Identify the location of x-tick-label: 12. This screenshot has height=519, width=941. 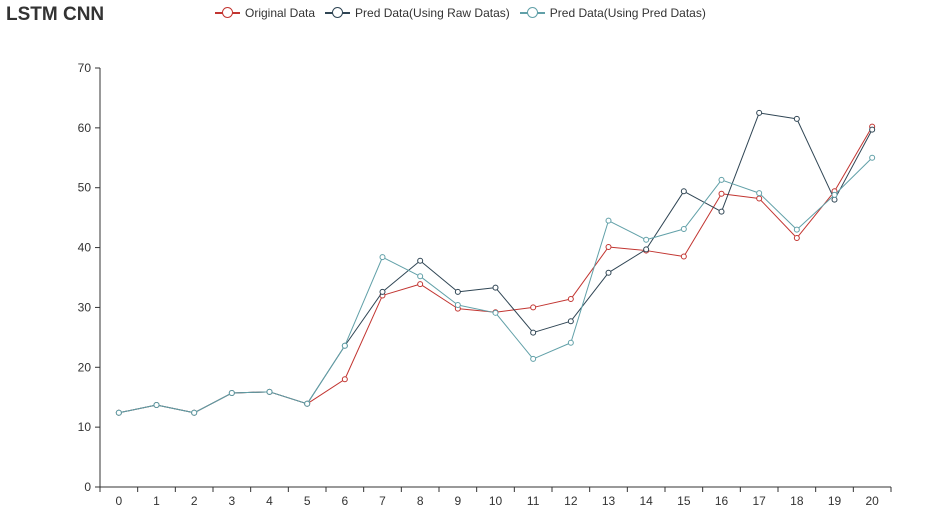
(571, 501).